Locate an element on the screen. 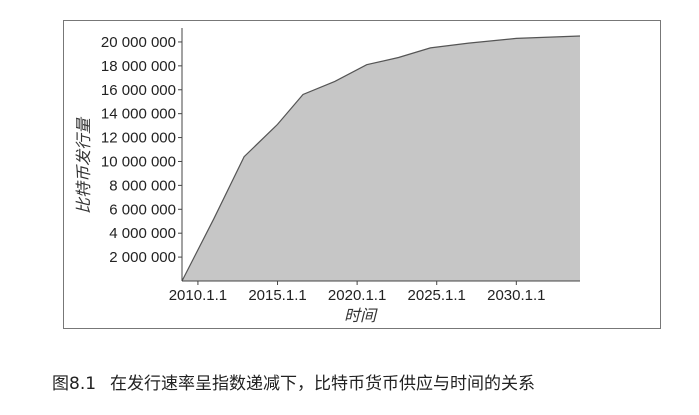  y-tick-label: 16 000 000 is located at coordinates (138, 90).